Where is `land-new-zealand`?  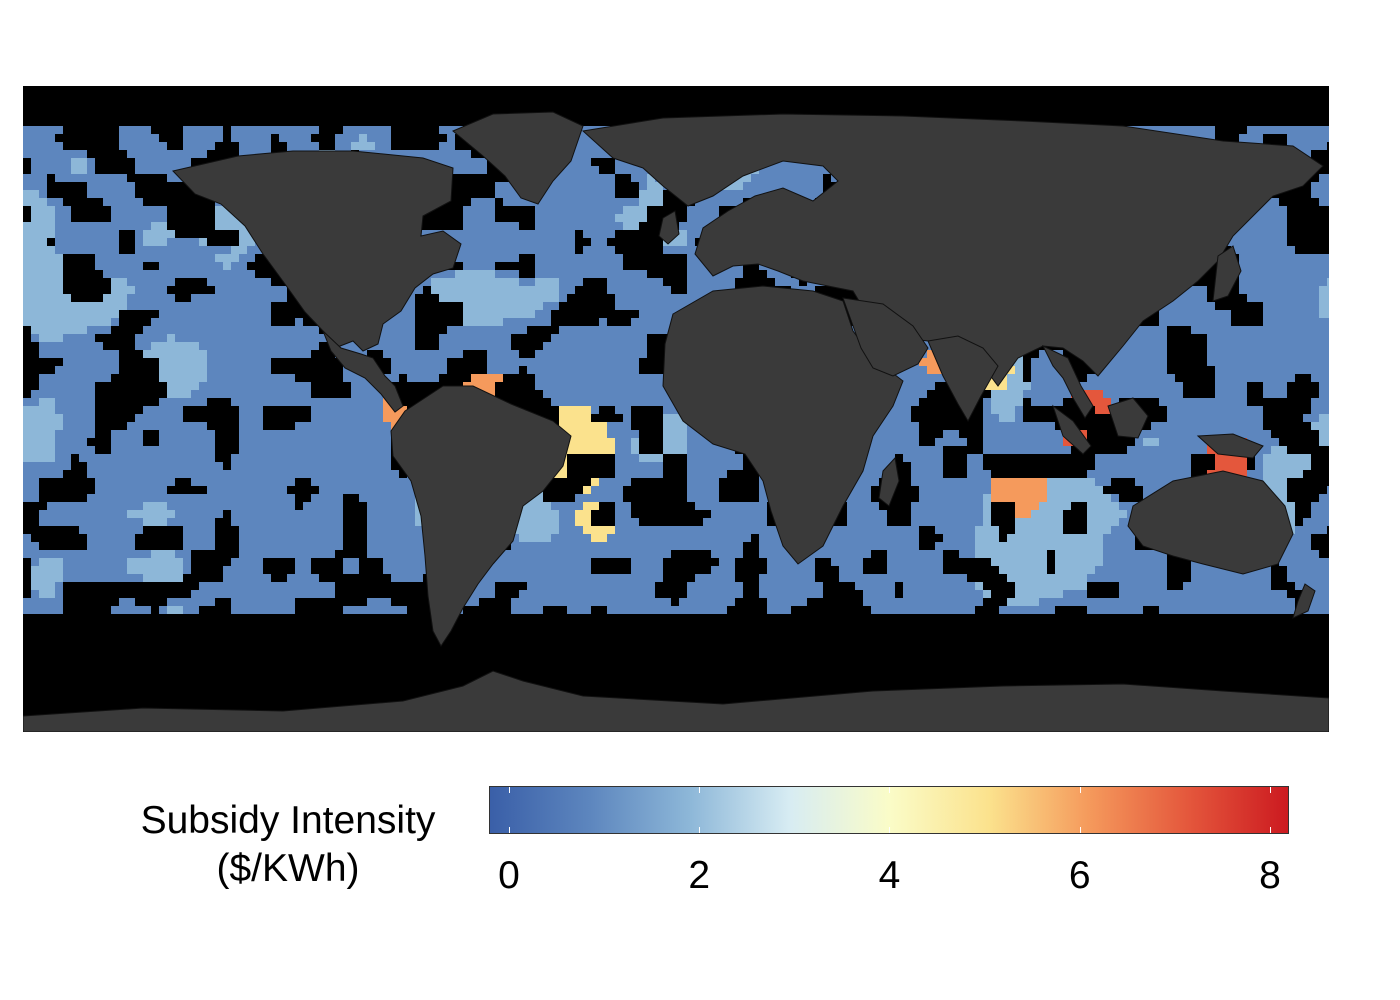 land-new-zealand is located at coordinates (1304, 601).